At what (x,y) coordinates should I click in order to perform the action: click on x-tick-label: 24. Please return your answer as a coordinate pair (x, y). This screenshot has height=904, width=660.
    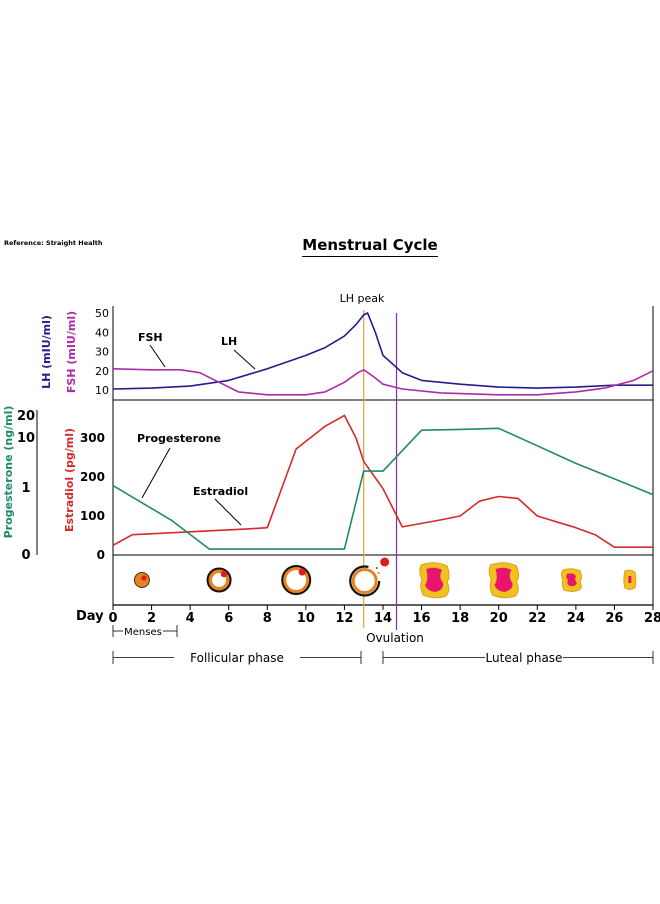
    Looking at the image, I should click on (576, 618).